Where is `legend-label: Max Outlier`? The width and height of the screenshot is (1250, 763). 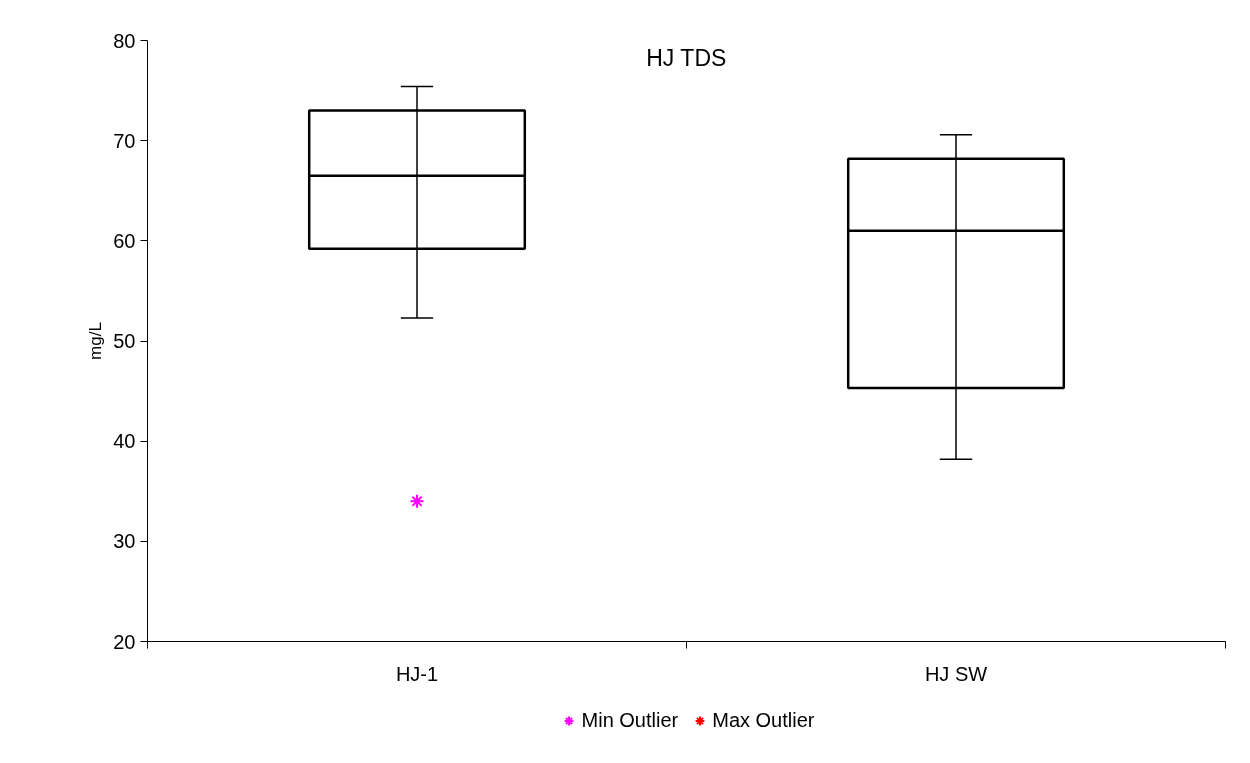 legend-label: Max Outlier is located at coordinates (763, 720).